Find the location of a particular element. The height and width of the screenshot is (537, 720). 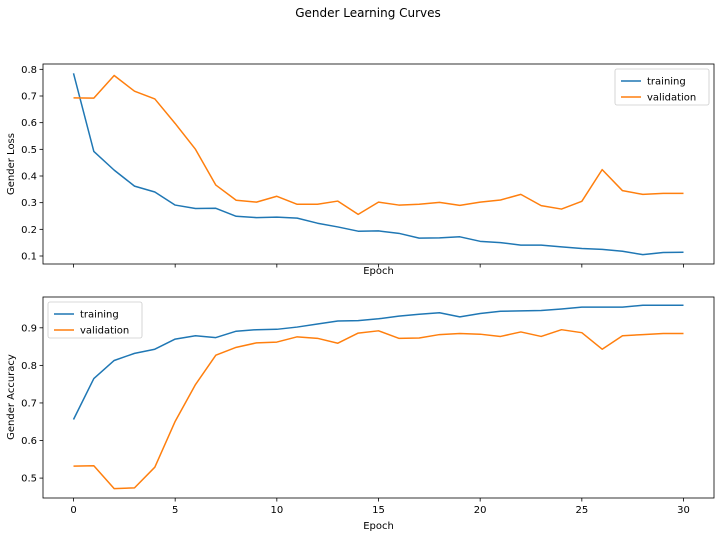

loss-y-tick-label: 0.6 is located at coordinates (29, 123).